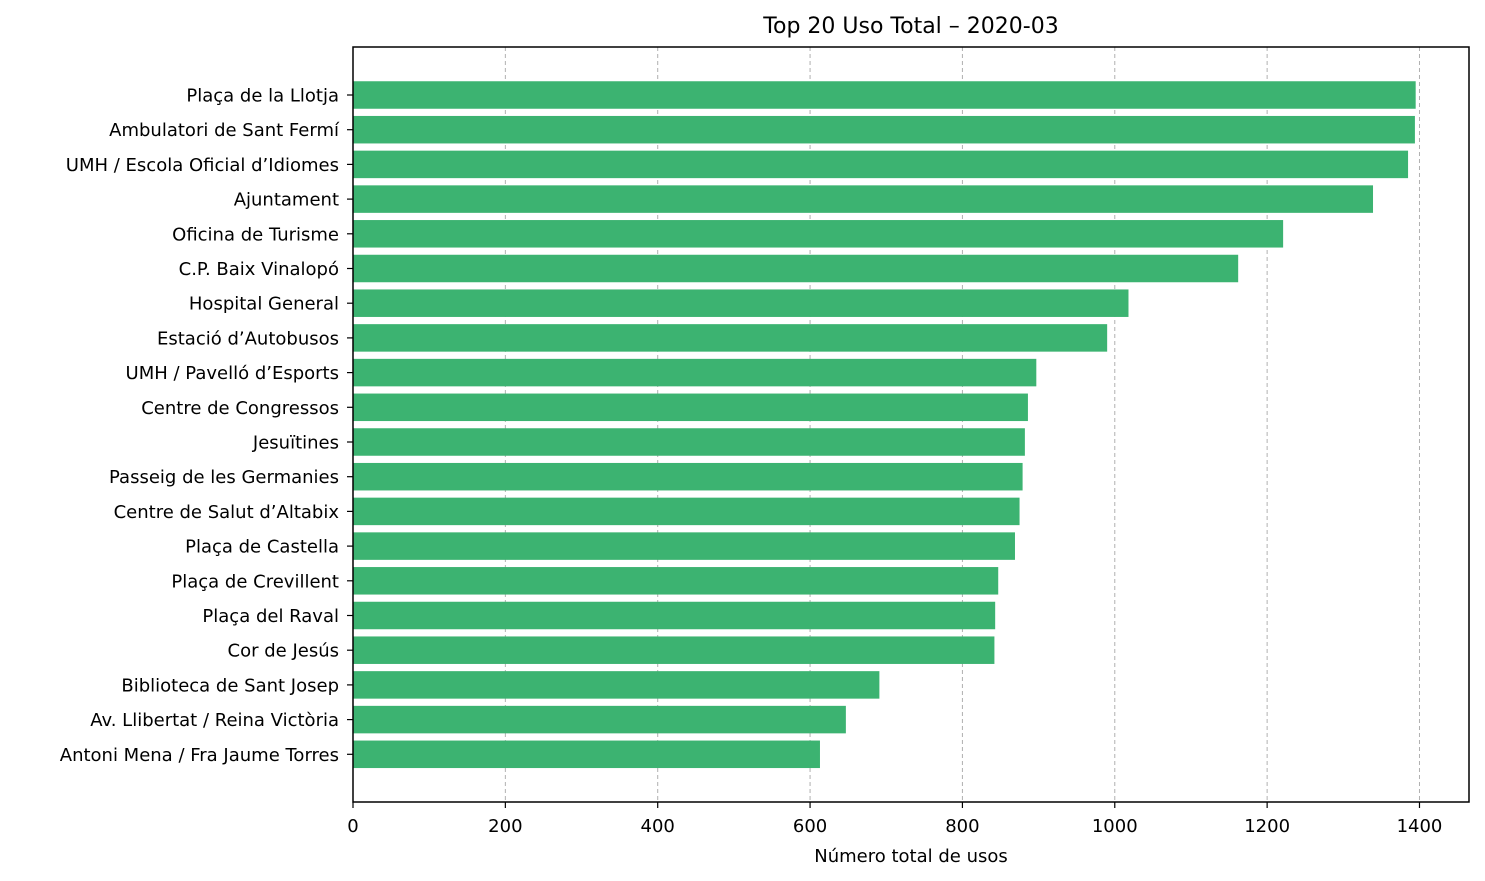 The height and width of the screenshot is (881, 1485). I want to click on y-tick-label: Passeig de les Germanies, so click(224, 477).